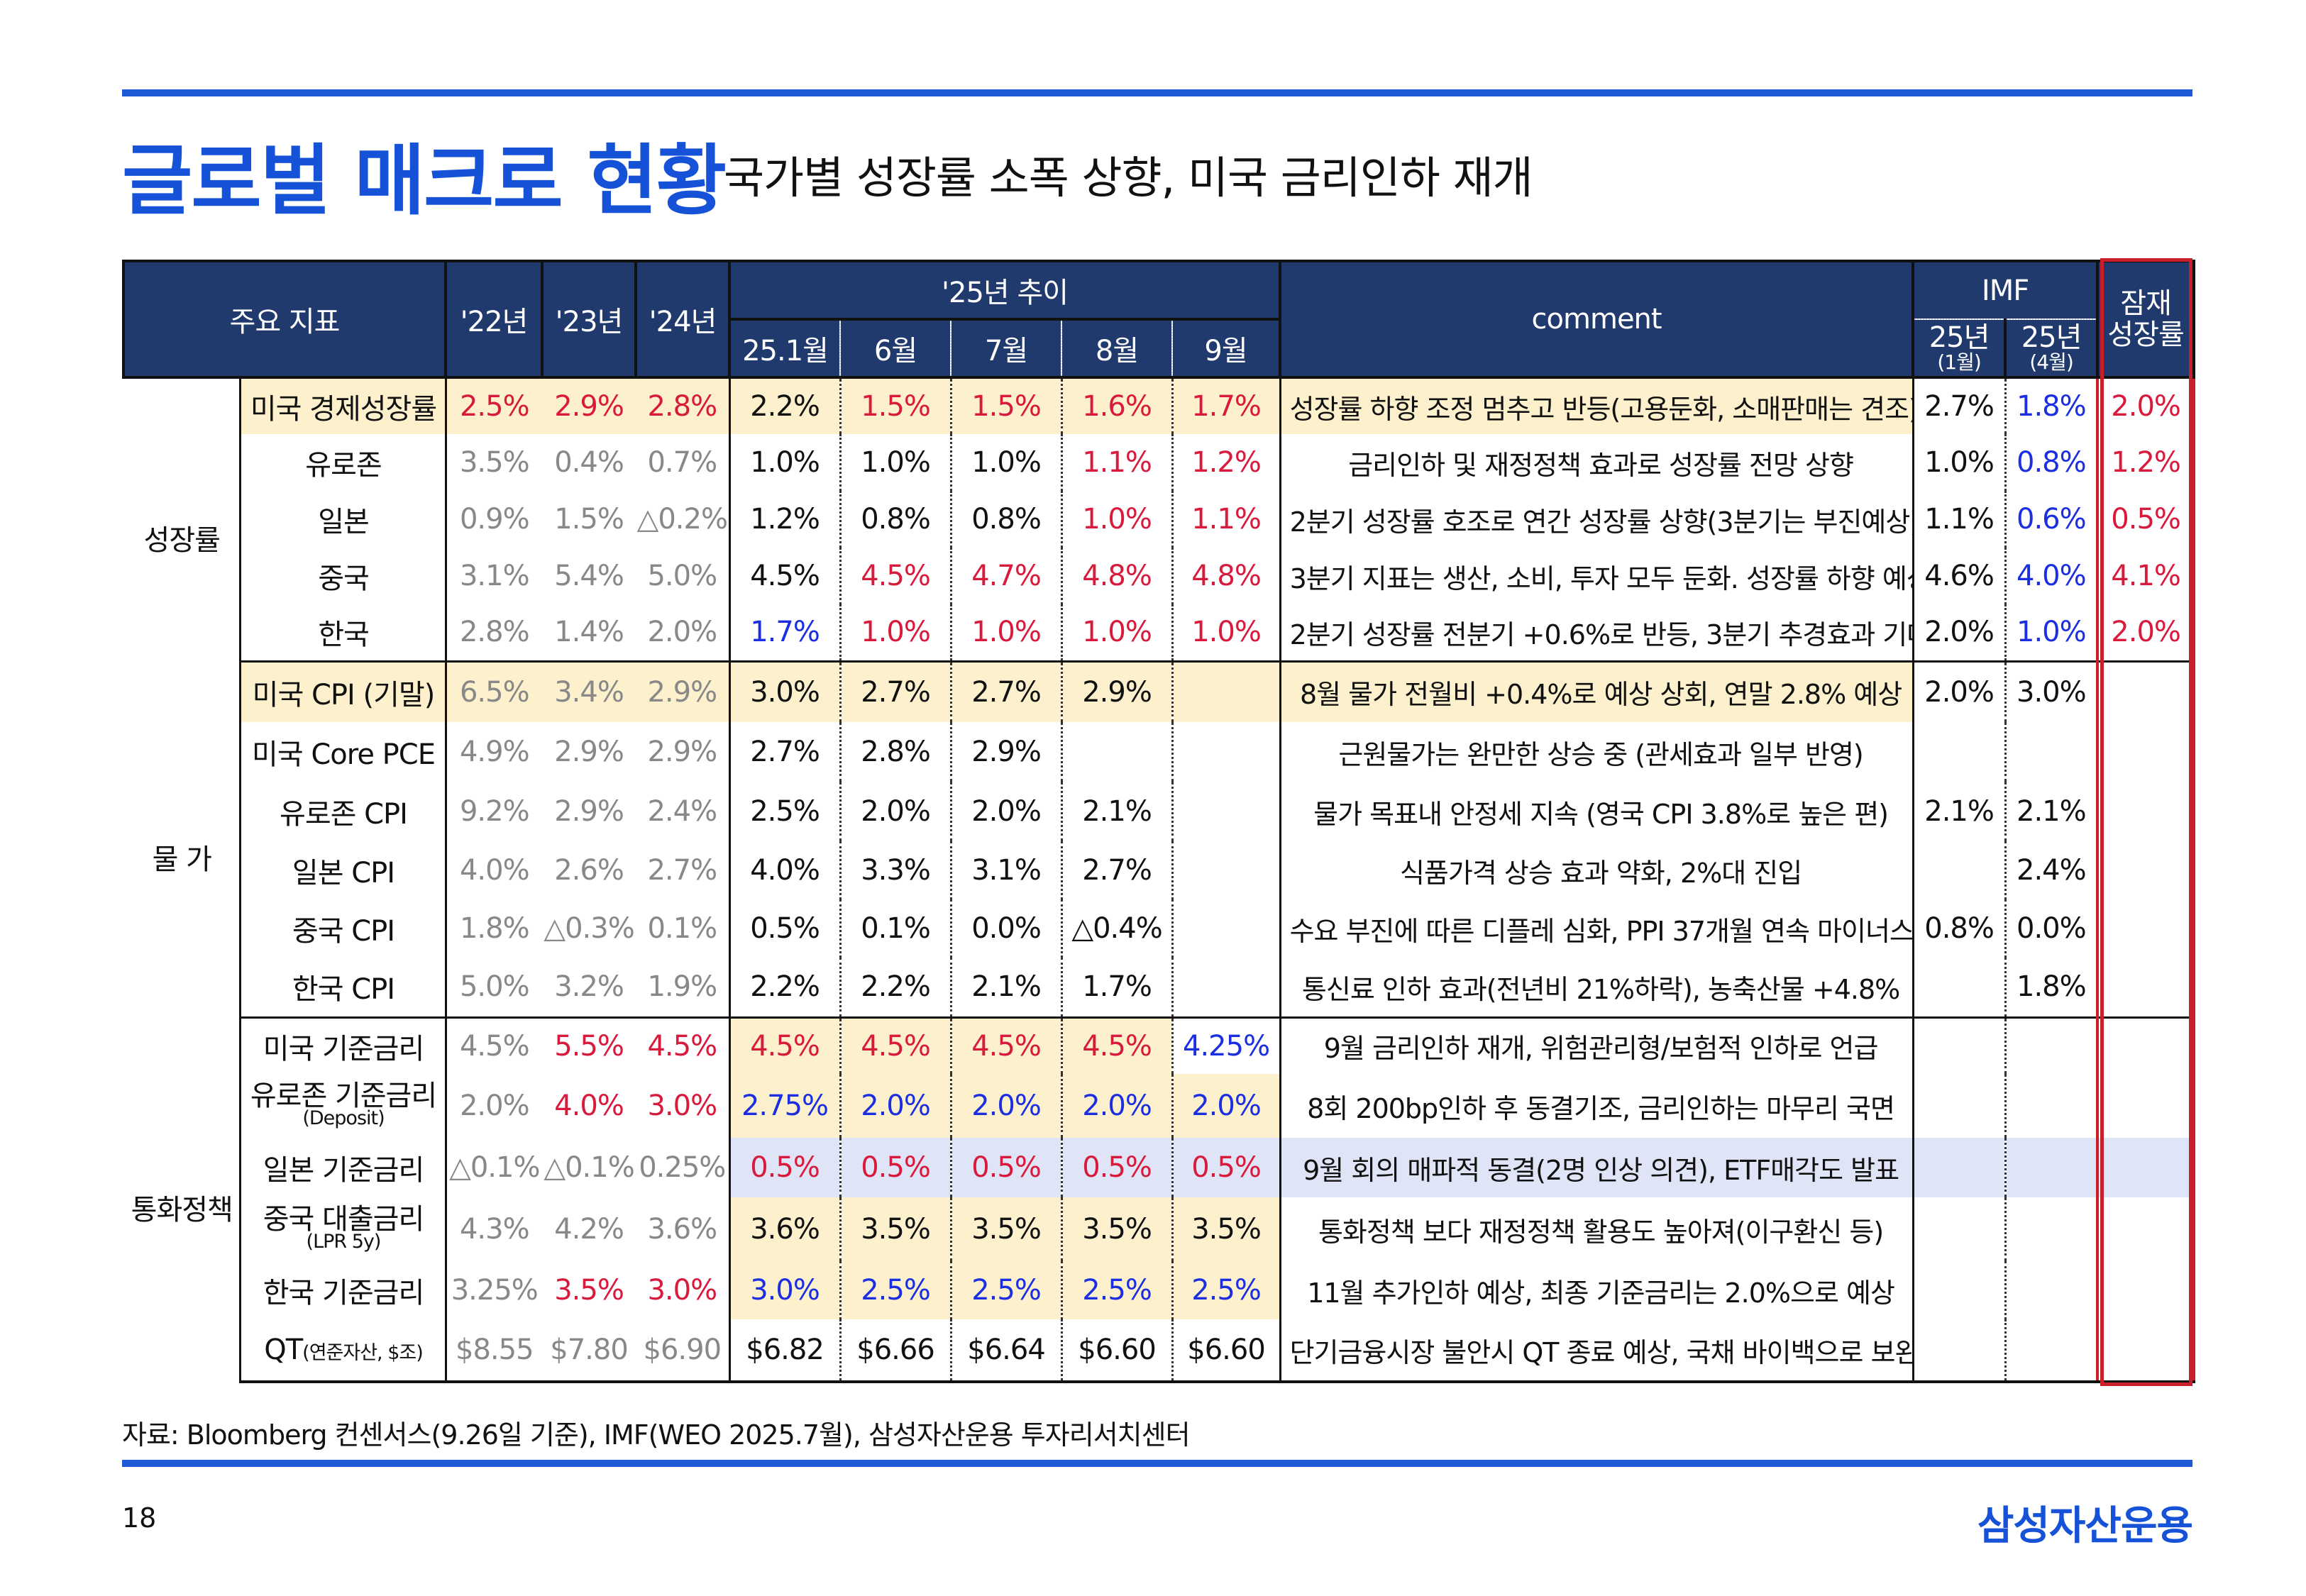 This screenshot has height=1596, width=2306. What do you see at coordinates (182, 1200) in the screenshot?
I see `category-monetary-policy: 통화정책` at bounding box center [182, 1200].